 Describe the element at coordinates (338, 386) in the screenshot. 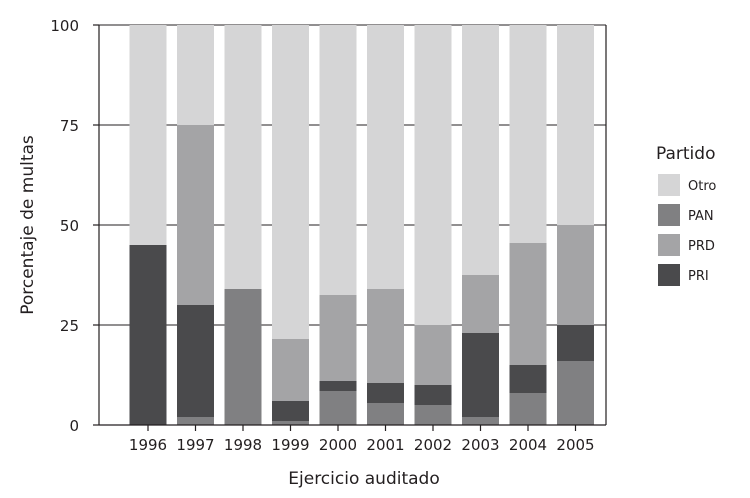

I see `bar-pri-2000` at that location.